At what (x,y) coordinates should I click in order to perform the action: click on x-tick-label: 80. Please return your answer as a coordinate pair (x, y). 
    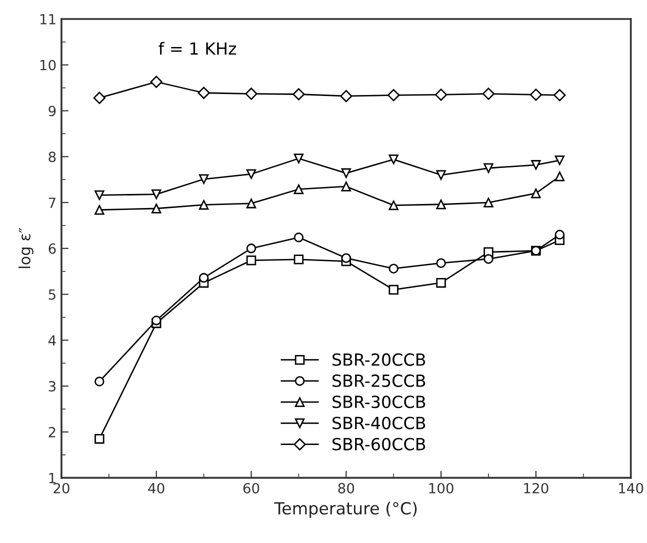
    Looking at the image, I should click on (346, 488).